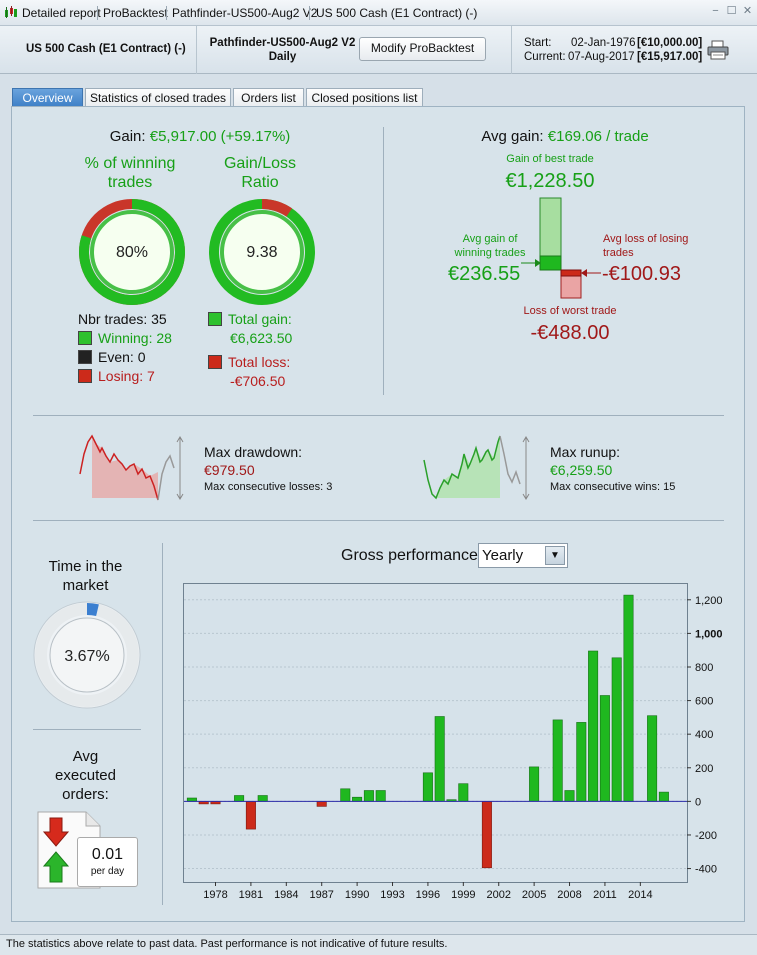  I want to click on winning-ring: 80%, so click(132, 252).